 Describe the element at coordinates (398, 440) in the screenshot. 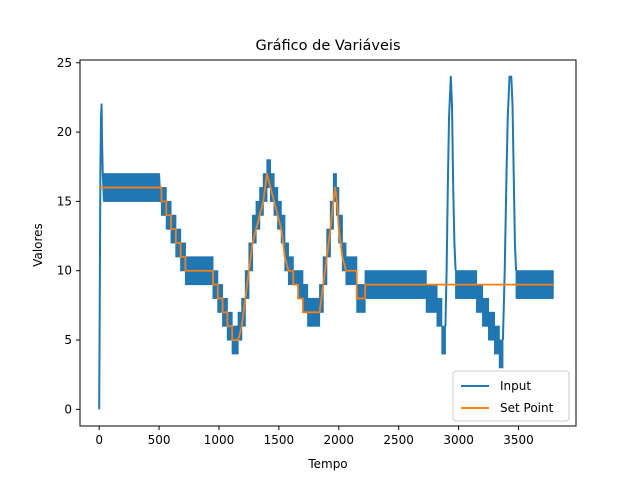

I see `x-tick-label: 2500` at that location.